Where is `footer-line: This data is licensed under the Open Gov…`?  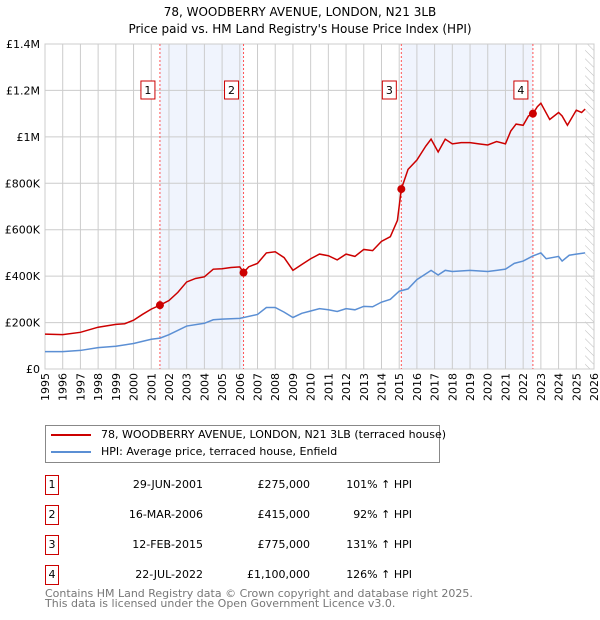 footer-line: This data is licensed under the Open Gov… is located at coordinates (220, 603).